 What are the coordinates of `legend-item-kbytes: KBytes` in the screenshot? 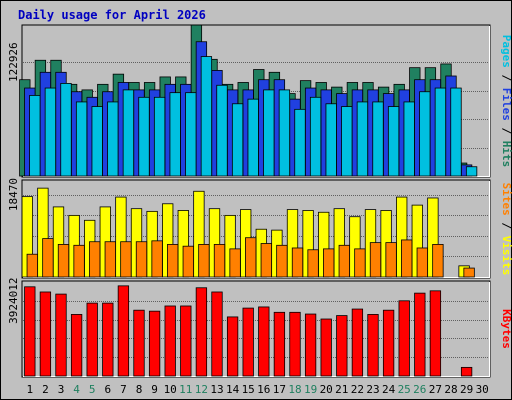 It's located at (506, 329).